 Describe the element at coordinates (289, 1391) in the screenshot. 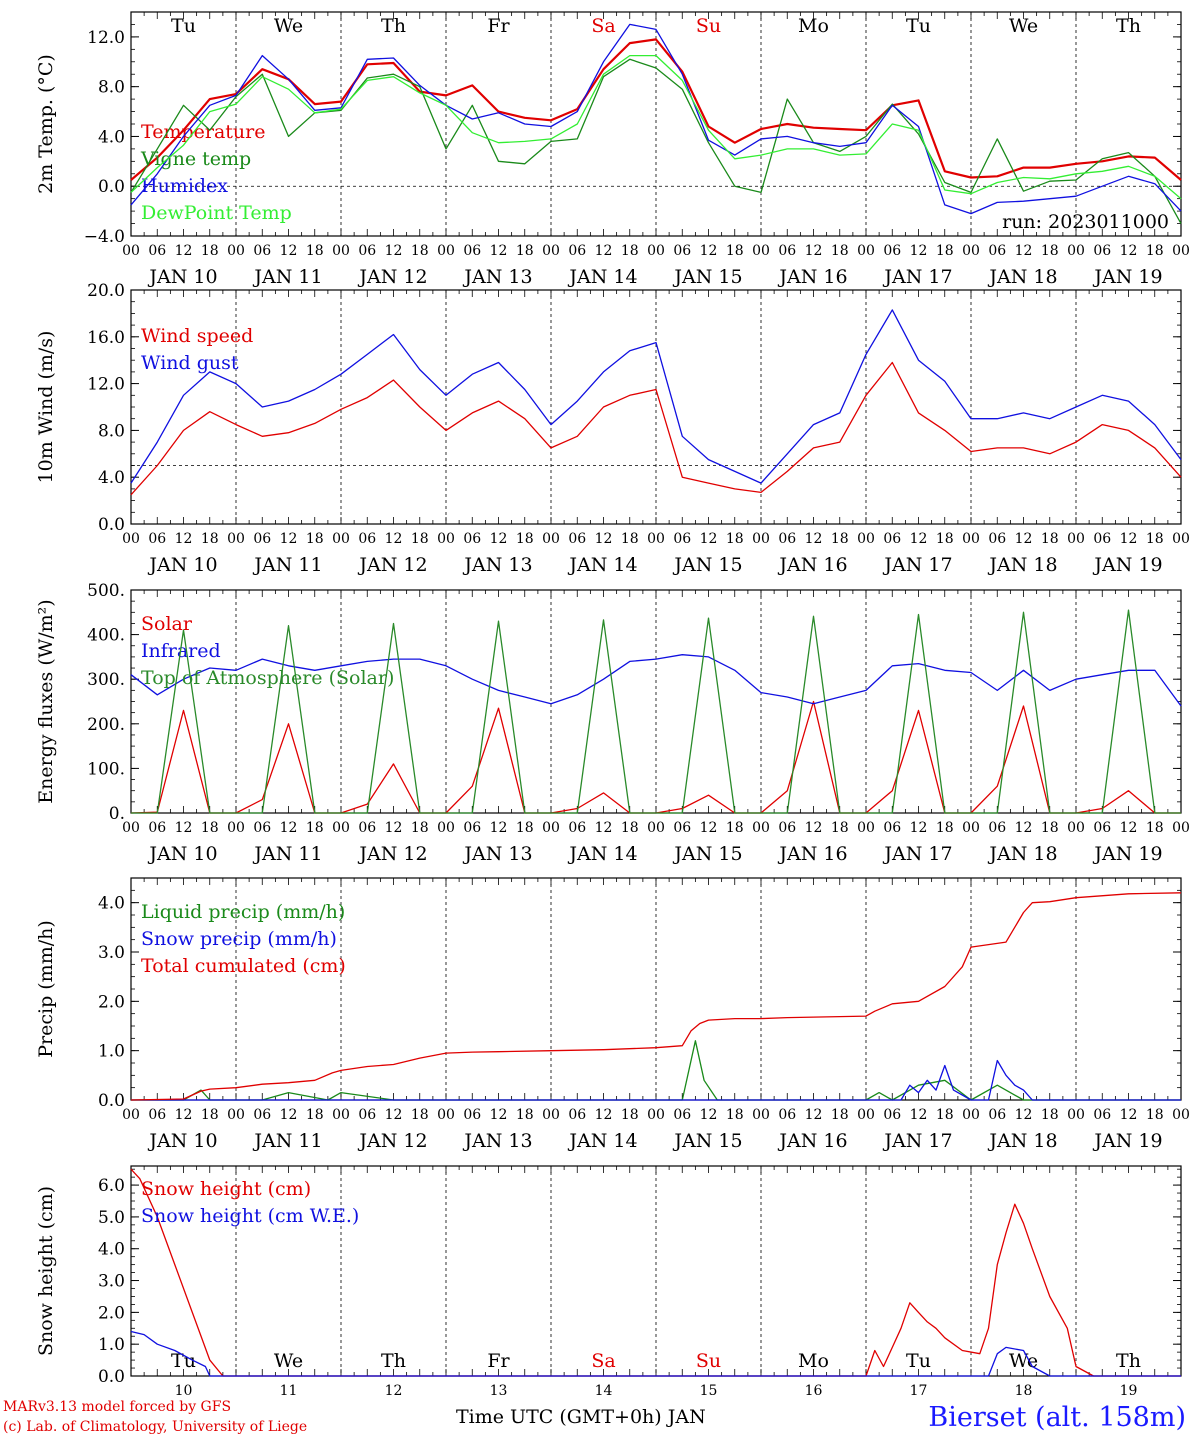

I see `day-number-label: 11` at that location.